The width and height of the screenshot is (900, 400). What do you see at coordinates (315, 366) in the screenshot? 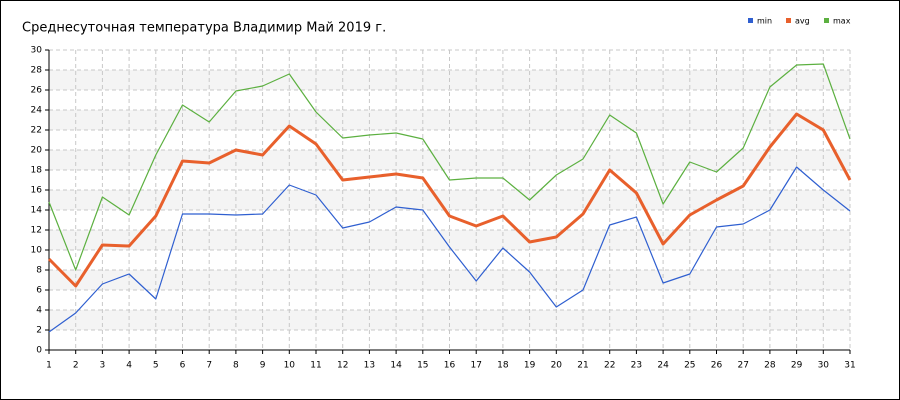
I see `x-tick-label: 11` at bounding box center [315, 366].